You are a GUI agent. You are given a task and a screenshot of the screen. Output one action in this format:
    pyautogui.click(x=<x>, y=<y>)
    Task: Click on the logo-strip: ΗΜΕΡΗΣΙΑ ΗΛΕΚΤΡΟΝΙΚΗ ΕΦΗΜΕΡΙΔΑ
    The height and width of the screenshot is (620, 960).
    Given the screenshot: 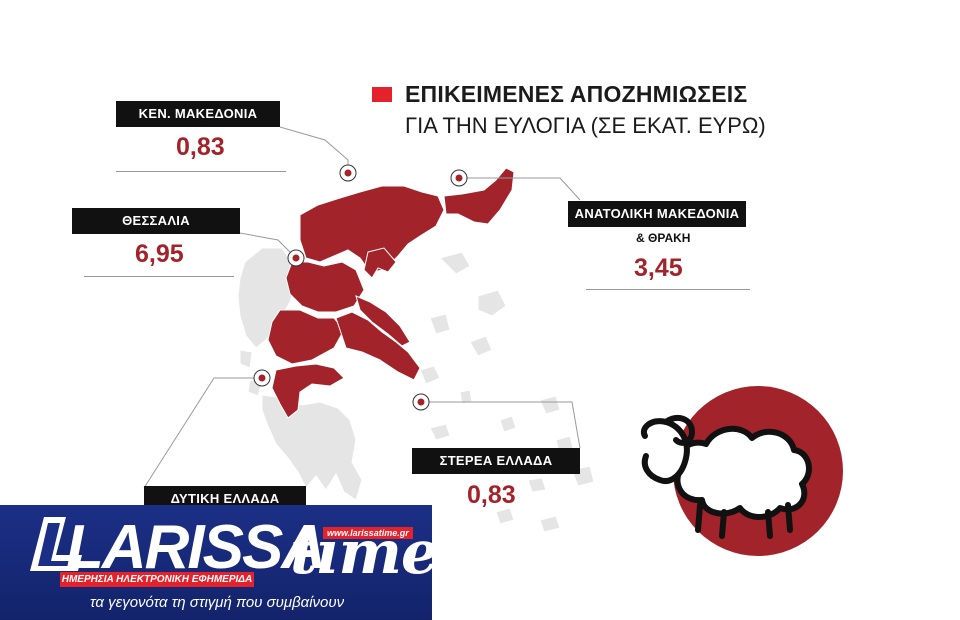 What is the action you would take?
    pyautogui.click(x=157, y=579)
    